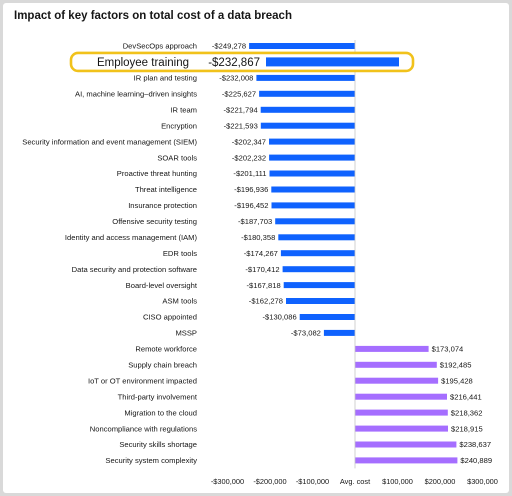 Image resolution: width=512 pixels, height=496 pixels. Describe the element at coordinates (179, 125) in the screenshot. I see `category-label: Encryption` at that location.